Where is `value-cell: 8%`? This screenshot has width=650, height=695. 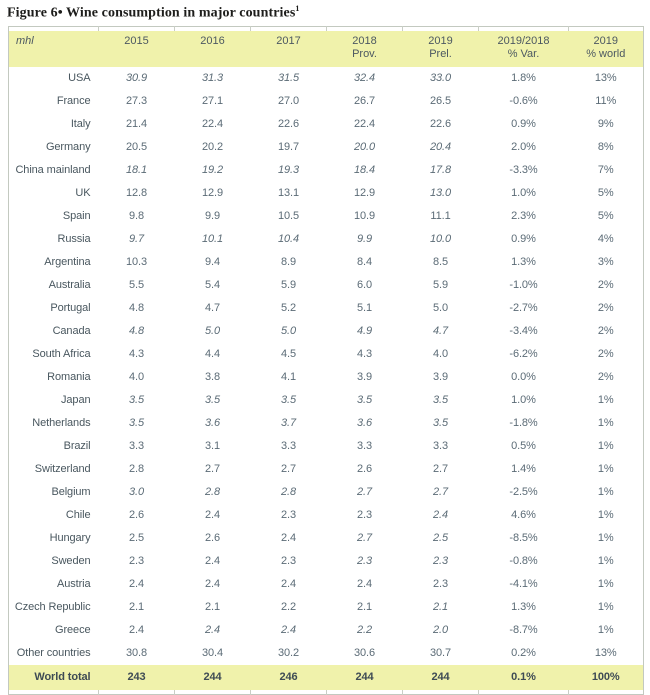 value-cell: 8% is located at coordinates (605, 147).